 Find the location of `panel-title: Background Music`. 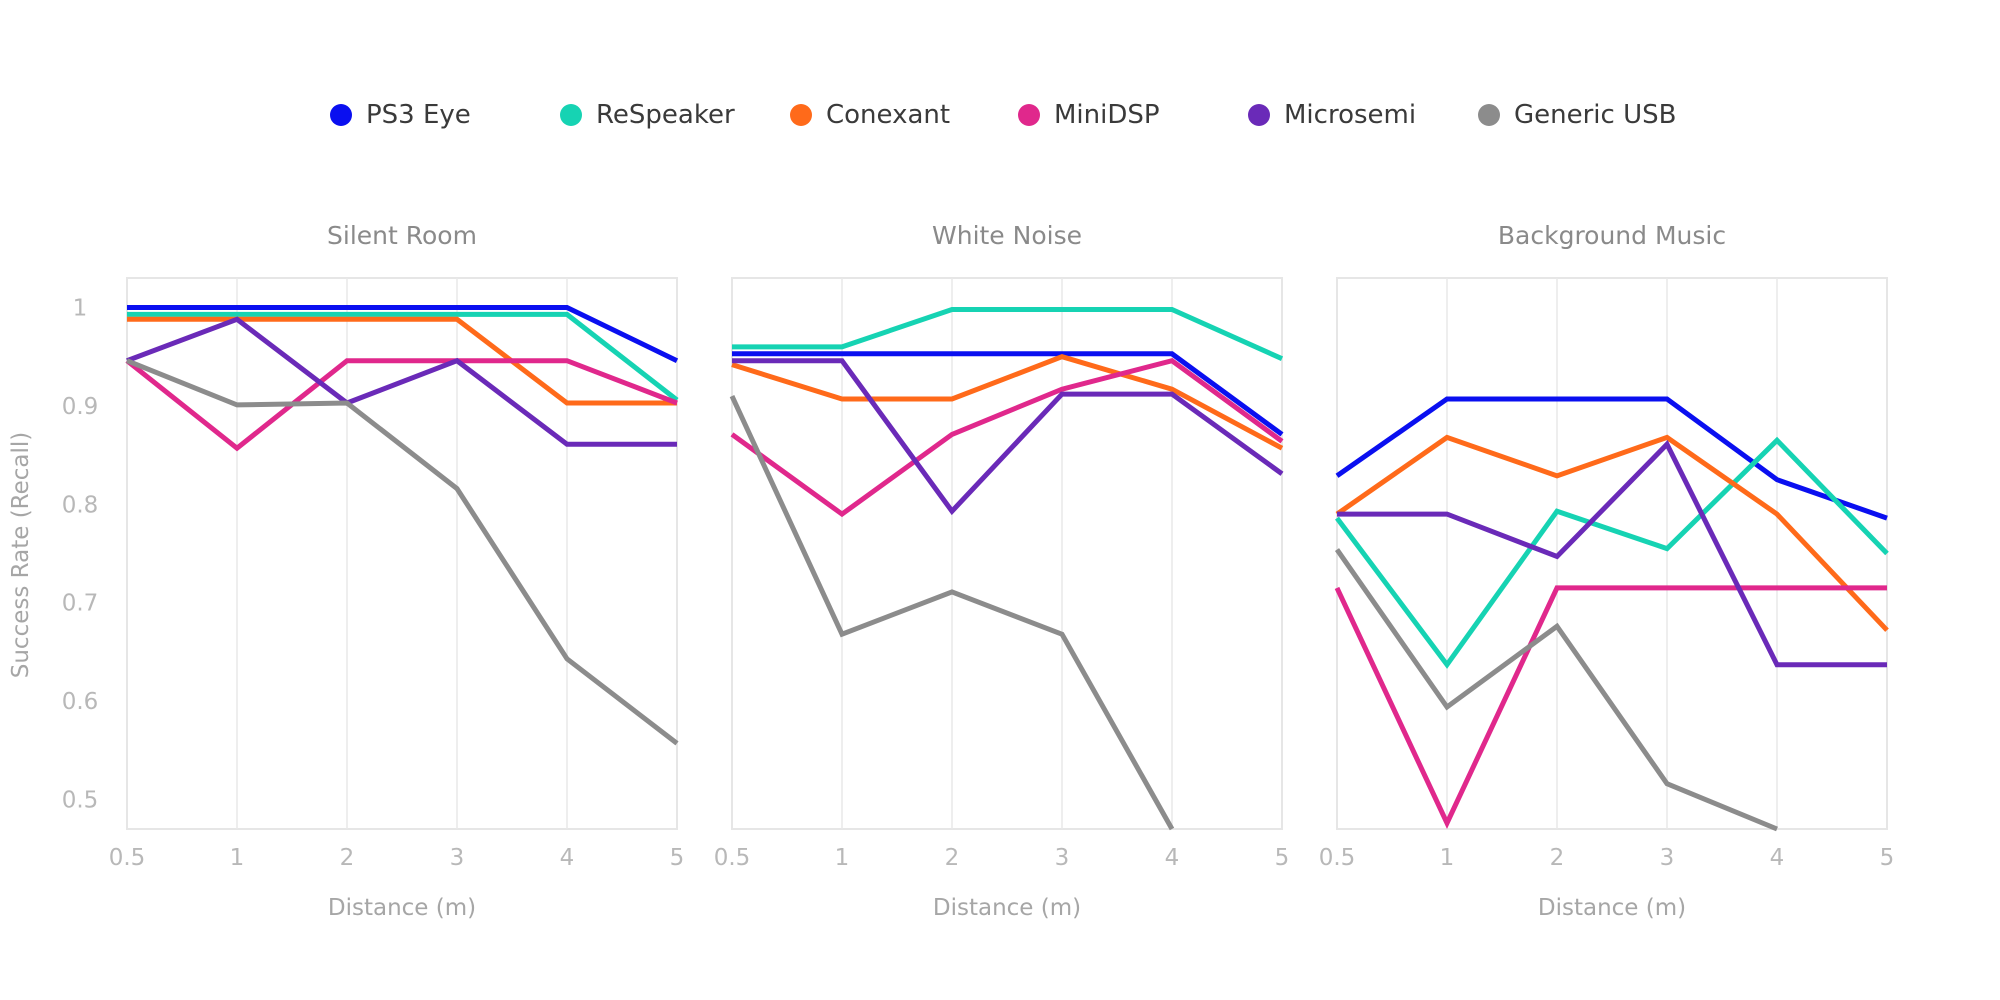

panel-title: Background Music is located at coordinates (1612, 235).